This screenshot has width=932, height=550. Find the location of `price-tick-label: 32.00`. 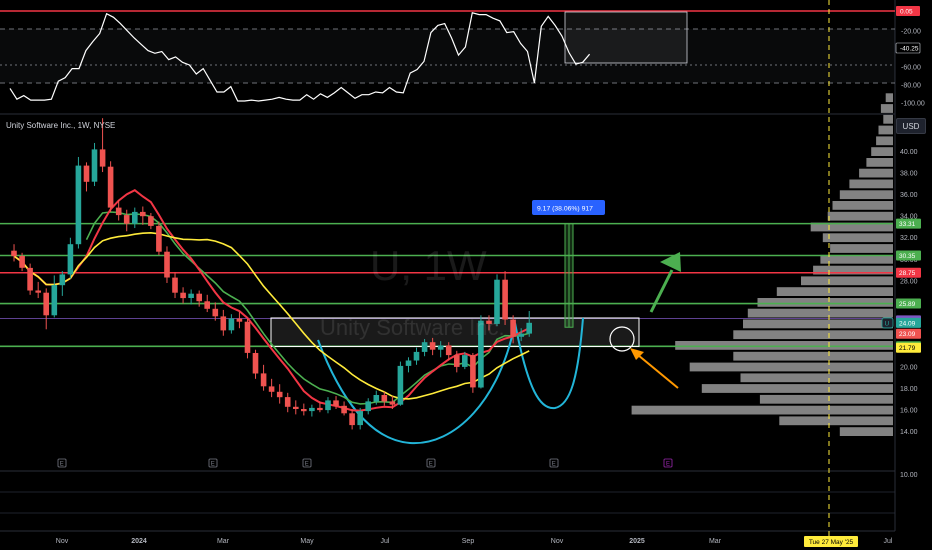

price-tick-label: 32.00 is located at coordinates (909, 238).